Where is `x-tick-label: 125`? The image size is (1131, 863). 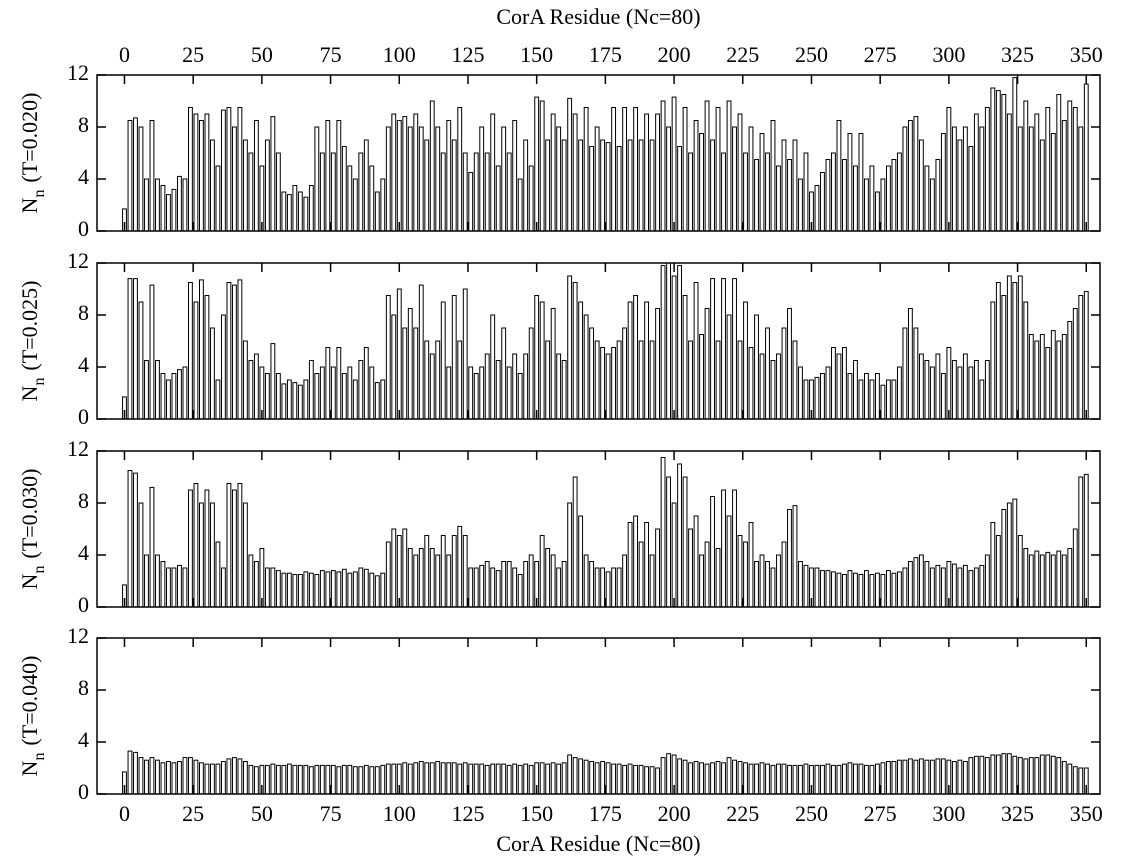
x-tick-label: 125 is located at coordinates (467, 54).